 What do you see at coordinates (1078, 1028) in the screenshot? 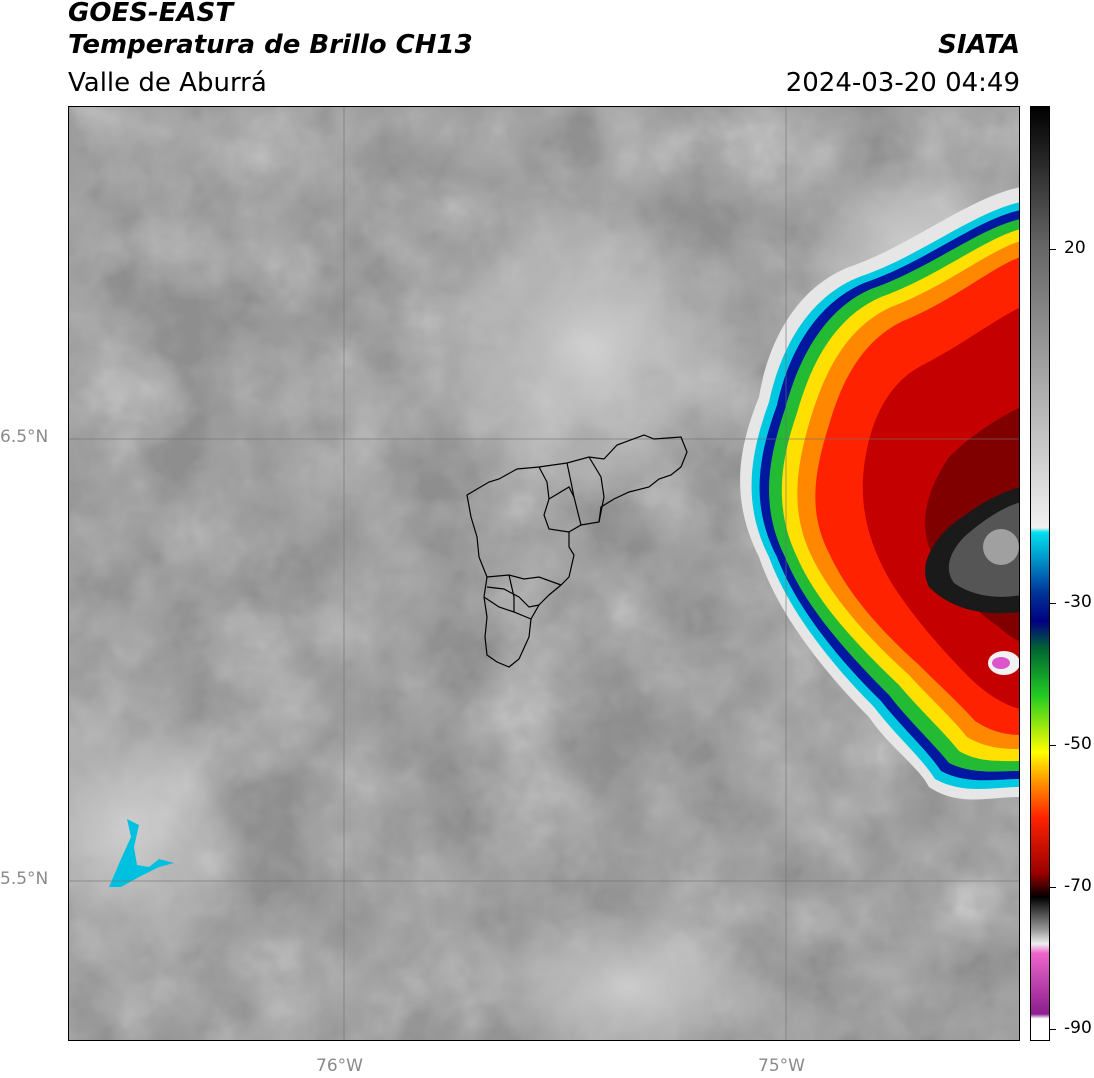
I see `colorbar-label-minus90: -90` at bounding box center [1078, 1028].